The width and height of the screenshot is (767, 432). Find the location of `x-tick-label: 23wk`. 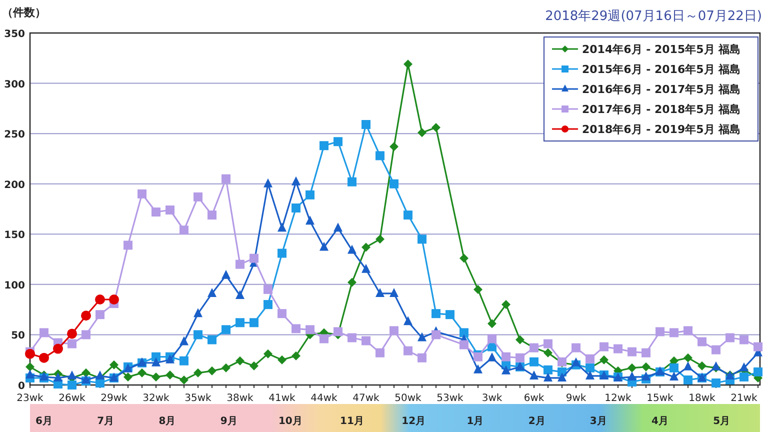

x-tick-label: 23wk is located at coordinates (30, 398).